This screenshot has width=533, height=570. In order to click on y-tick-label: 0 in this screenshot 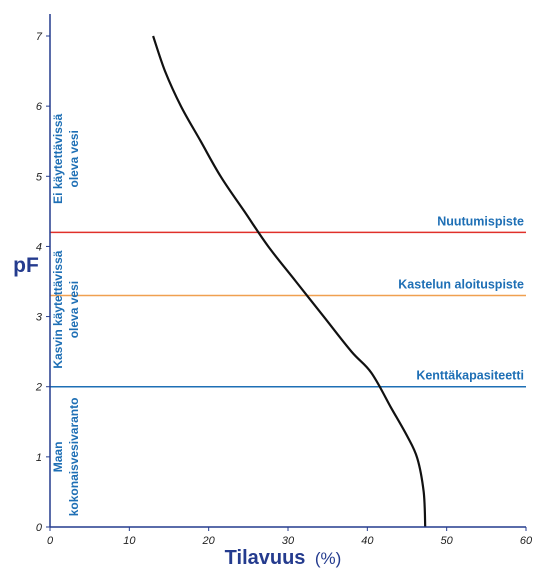, I will do `click(39, 528)`.